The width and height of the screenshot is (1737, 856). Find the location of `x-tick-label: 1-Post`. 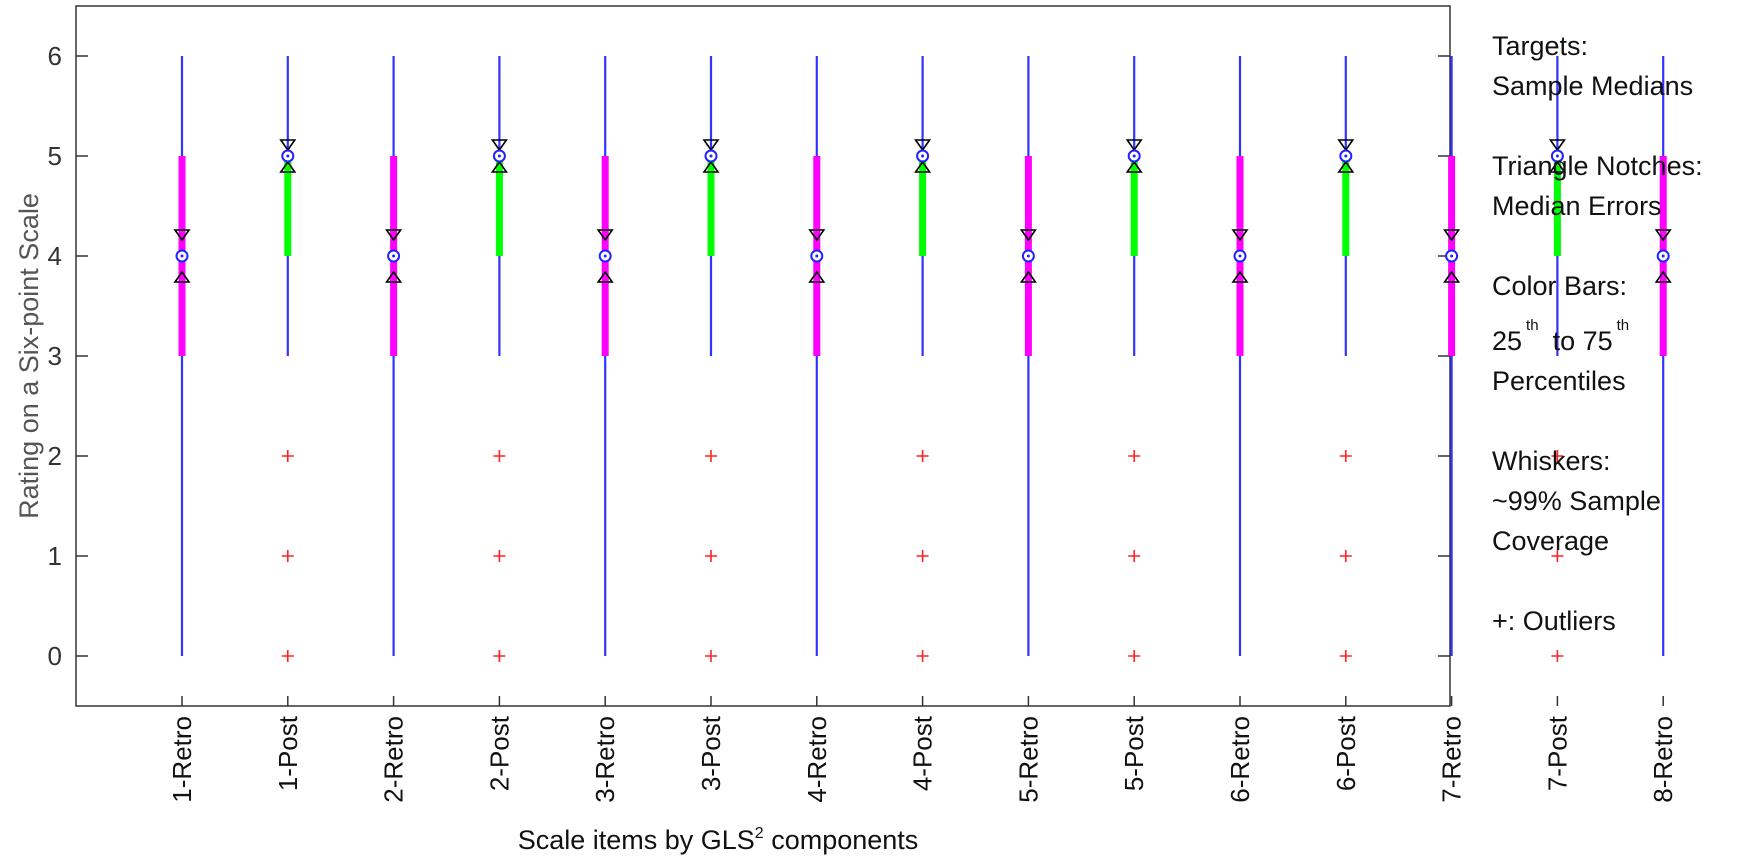

x-tick-label: 1-Post is located at coordinates (288, 753).